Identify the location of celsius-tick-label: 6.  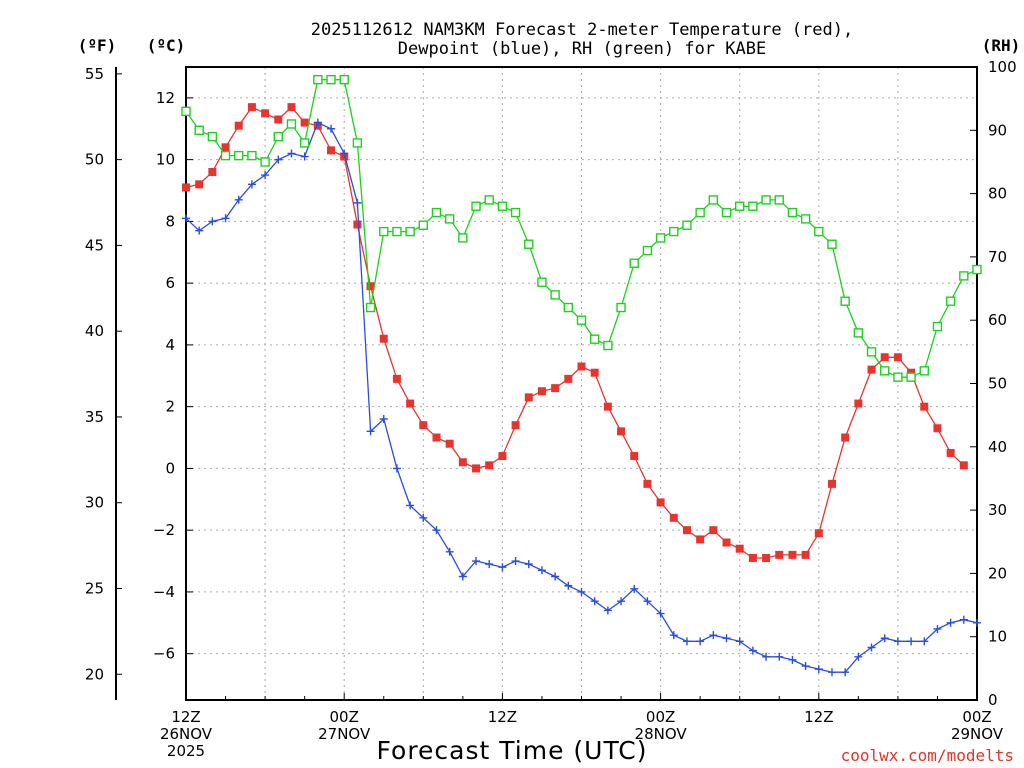
(170, 283).